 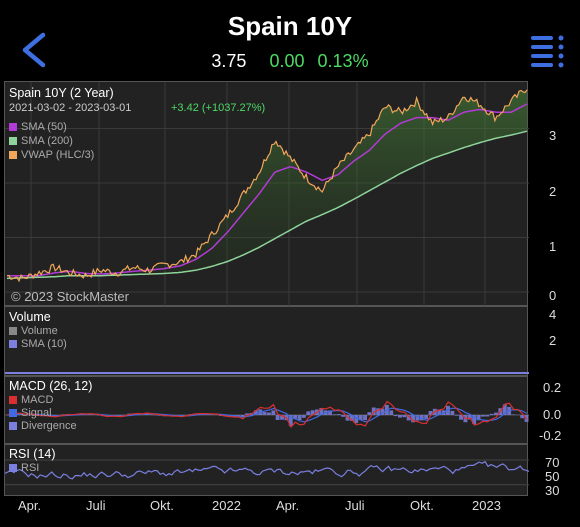 I want to click on volume-panel: Volume Volume SMA (10), so click(x=266, y=341).